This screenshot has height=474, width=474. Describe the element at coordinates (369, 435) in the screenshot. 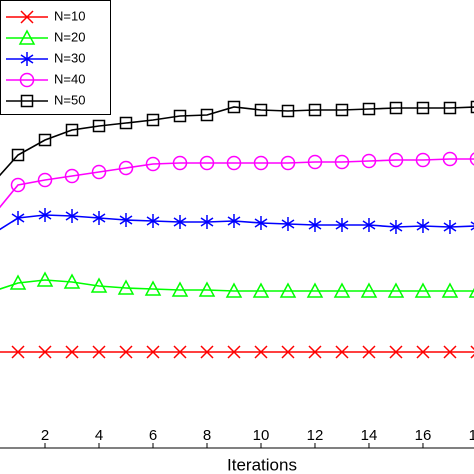

I see `x-tick-label: 14` at that location.